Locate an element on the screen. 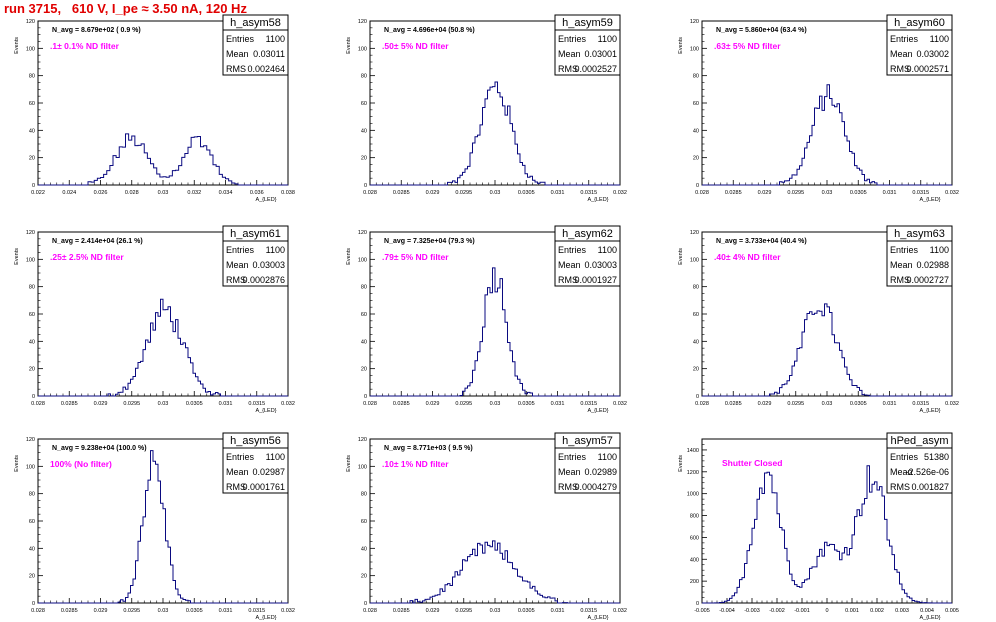  x-tick-label: 0.026 is located at coordinates (101, 193).